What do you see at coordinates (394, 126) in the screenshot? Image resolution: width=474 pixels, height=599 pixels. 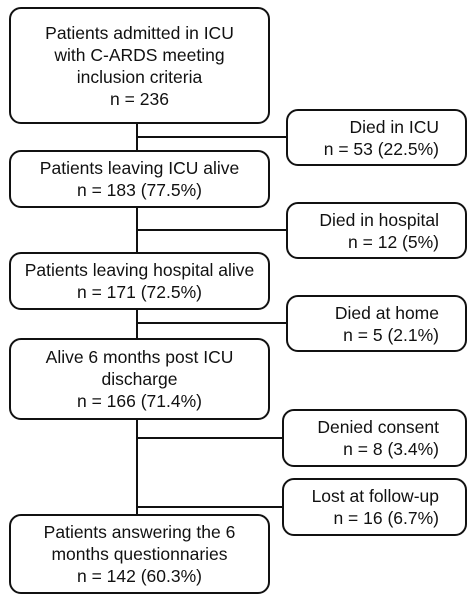 I see `box-died-in-icu-line-1: Died in ICU` at bounding box center [394, 126].